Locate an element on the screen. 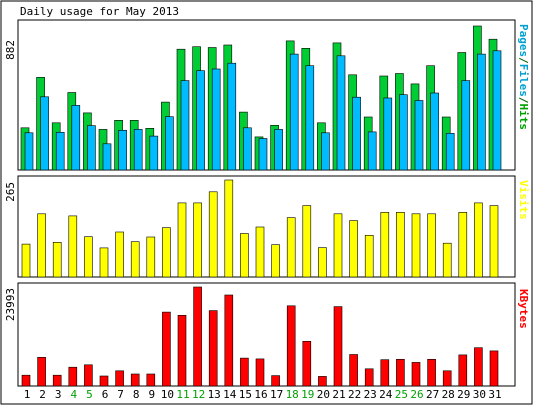  x-tick-label: 6 is located at coordinates (105, 394).